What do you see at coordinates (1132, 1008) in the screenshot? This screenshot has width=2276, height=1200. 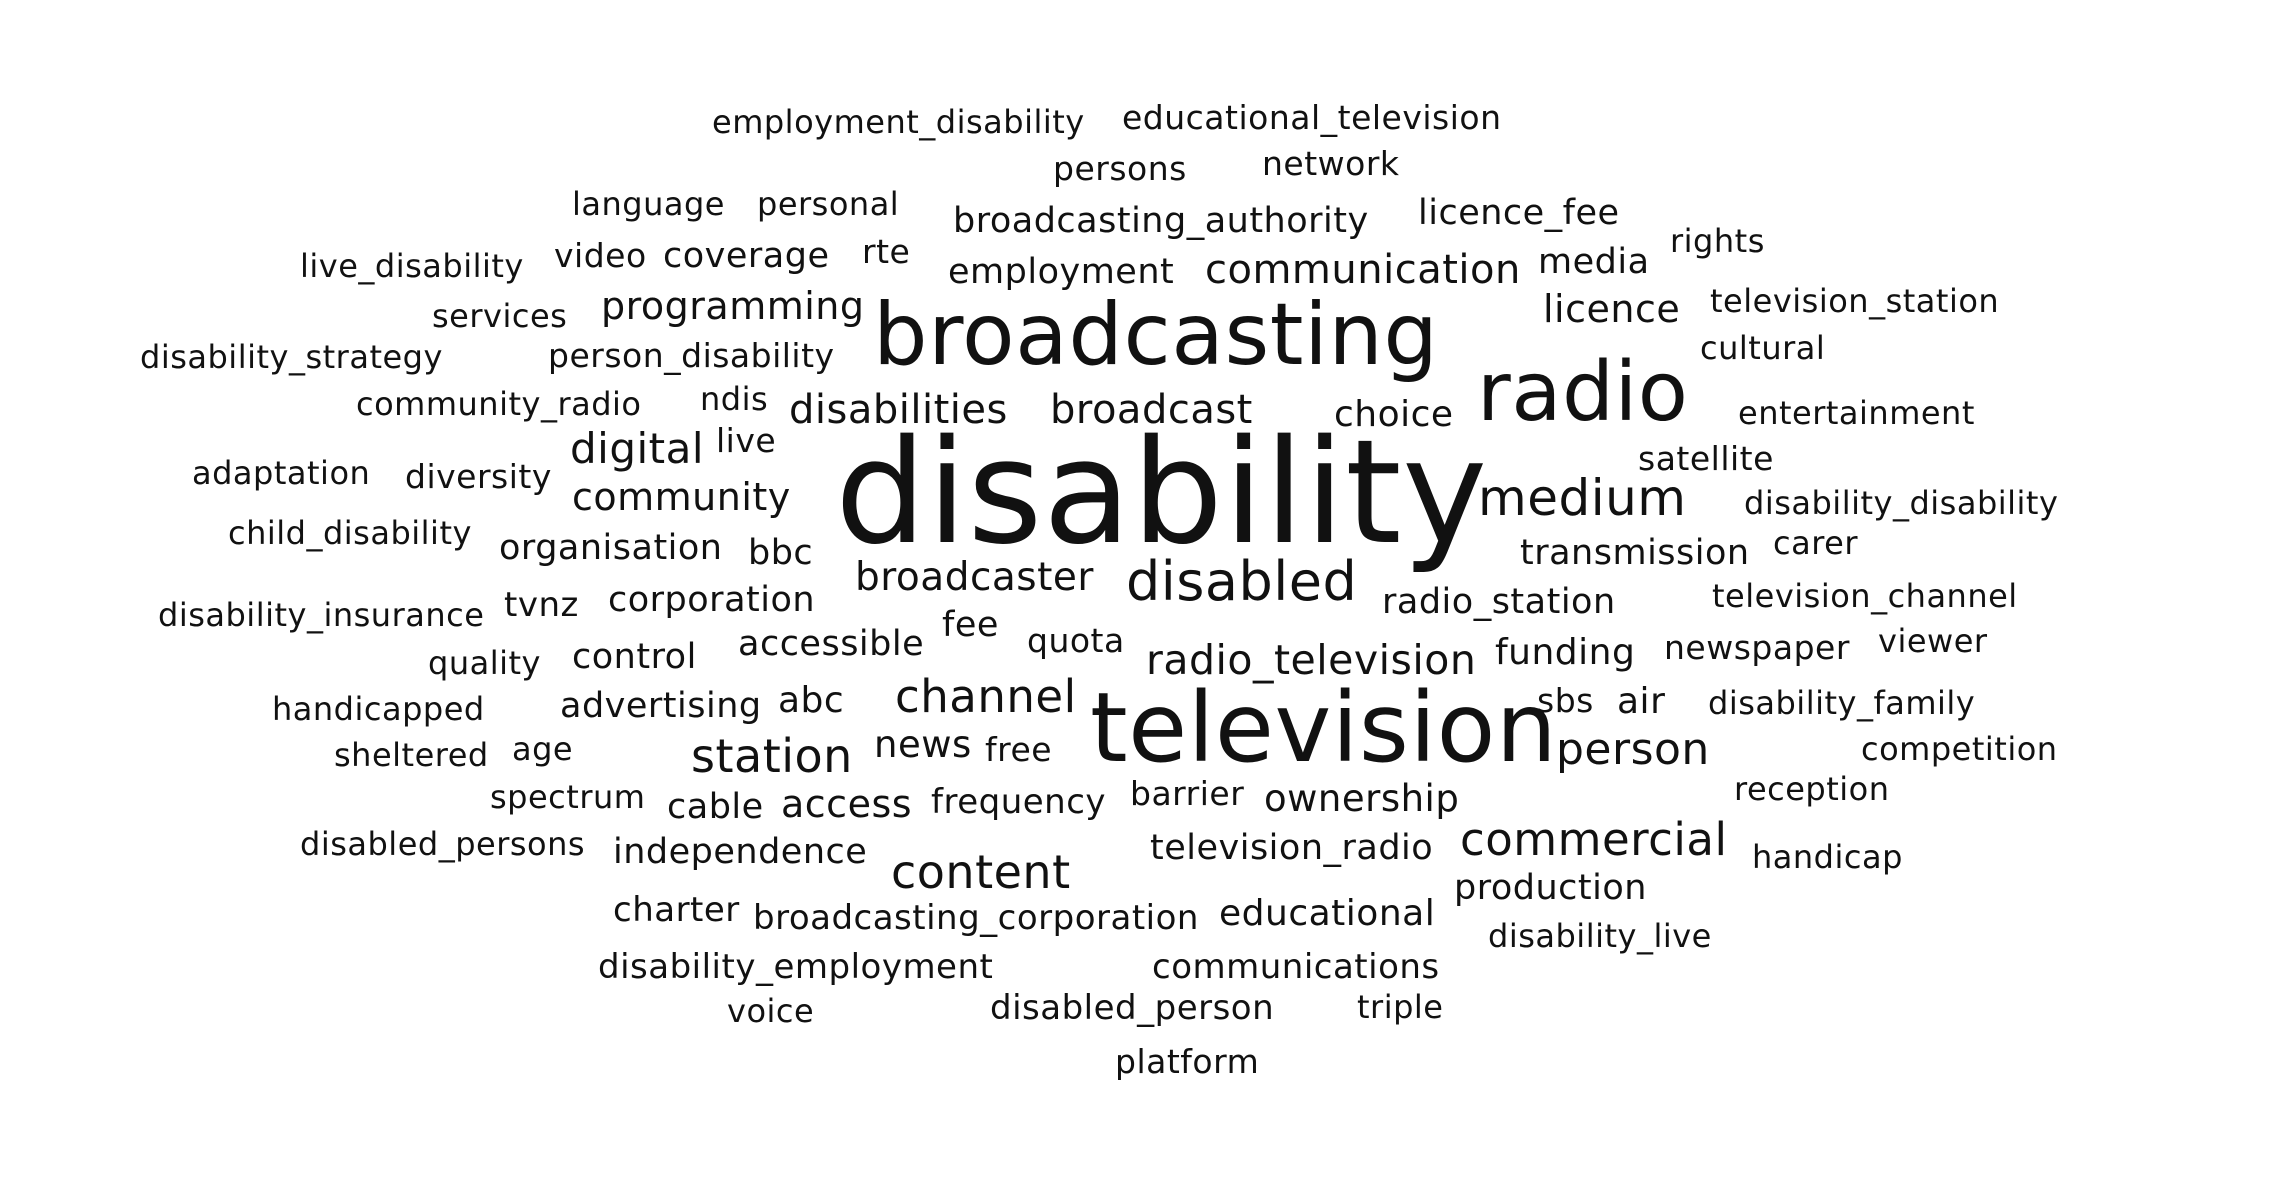 I see `word: disabled_person` at bounding box center [1132, 1008].